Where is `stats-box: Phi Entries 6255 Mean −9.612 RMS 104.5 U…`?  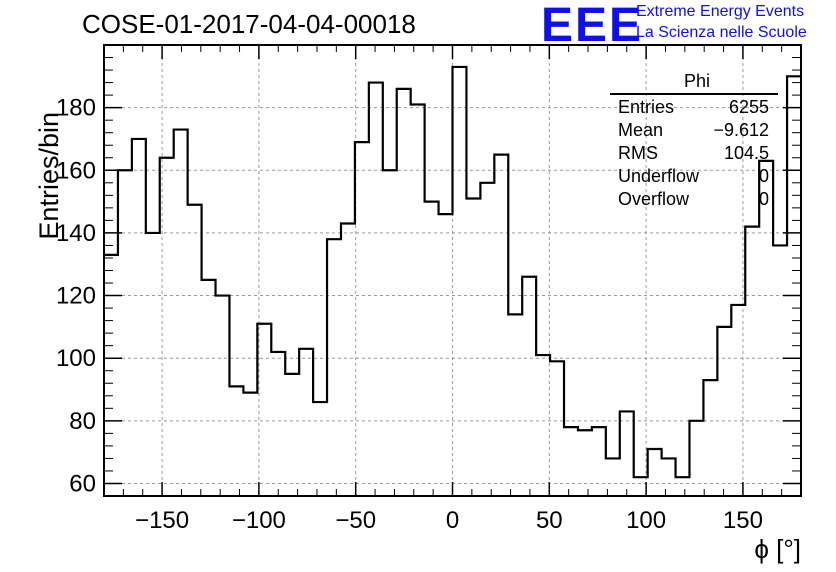
stats-box: Phi Entries 6255 Mean −9.612 RMS 104.5 U… is located at coordinates (694, 141).